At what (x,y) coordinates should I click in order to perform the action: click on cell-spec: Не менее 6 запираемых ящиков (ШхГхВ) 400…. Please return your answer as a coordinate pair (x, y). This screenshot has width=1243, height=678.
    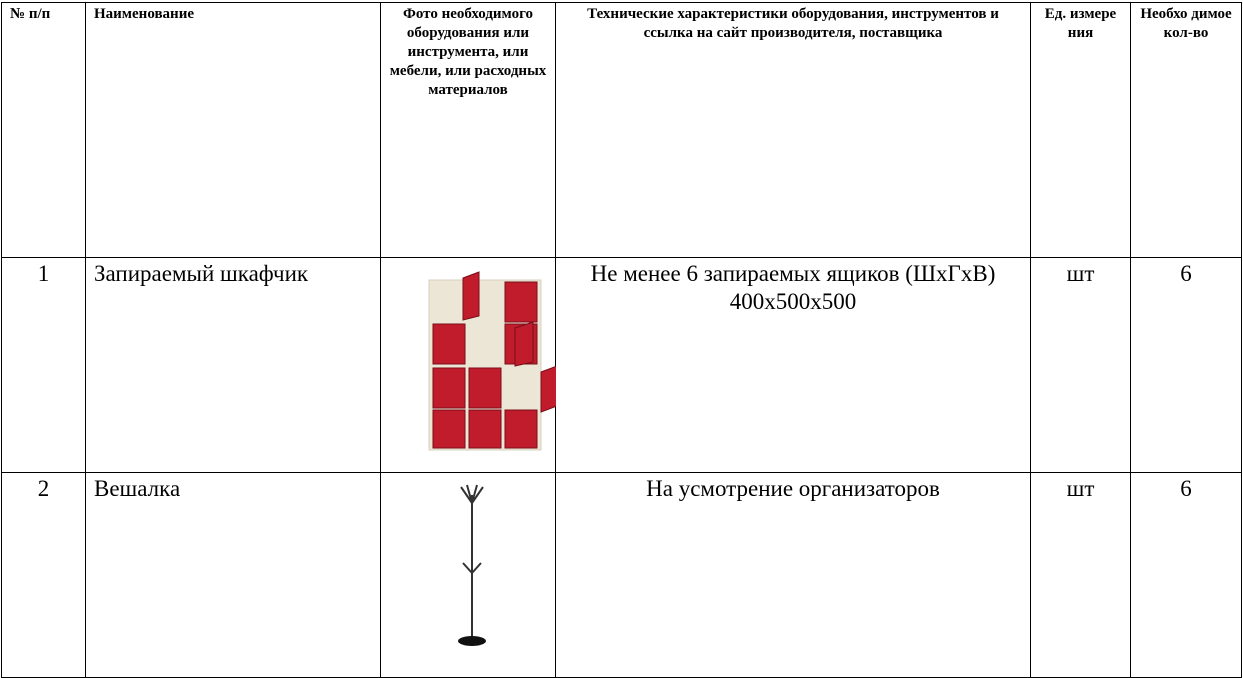
    Looking at the image, I should click on (793, 365).